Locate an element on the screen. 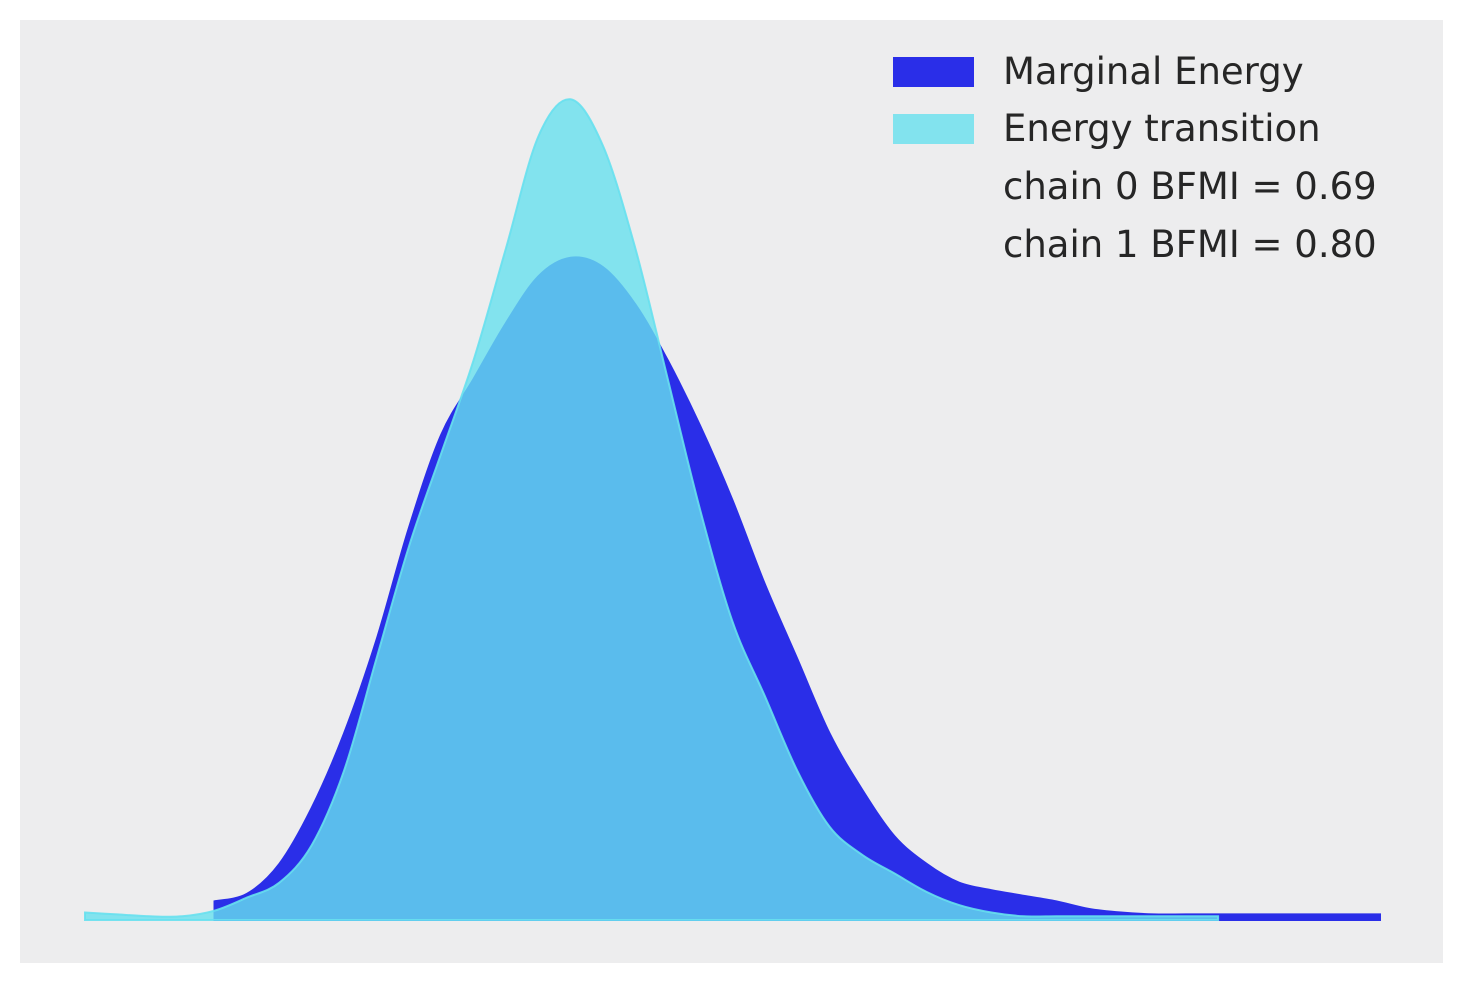 The height and width of the screenshot is (983, 1463). legend-label-chain-0-bfmi: chain 0 BFMI = 0.69 is located at coordinates (1190, 186).